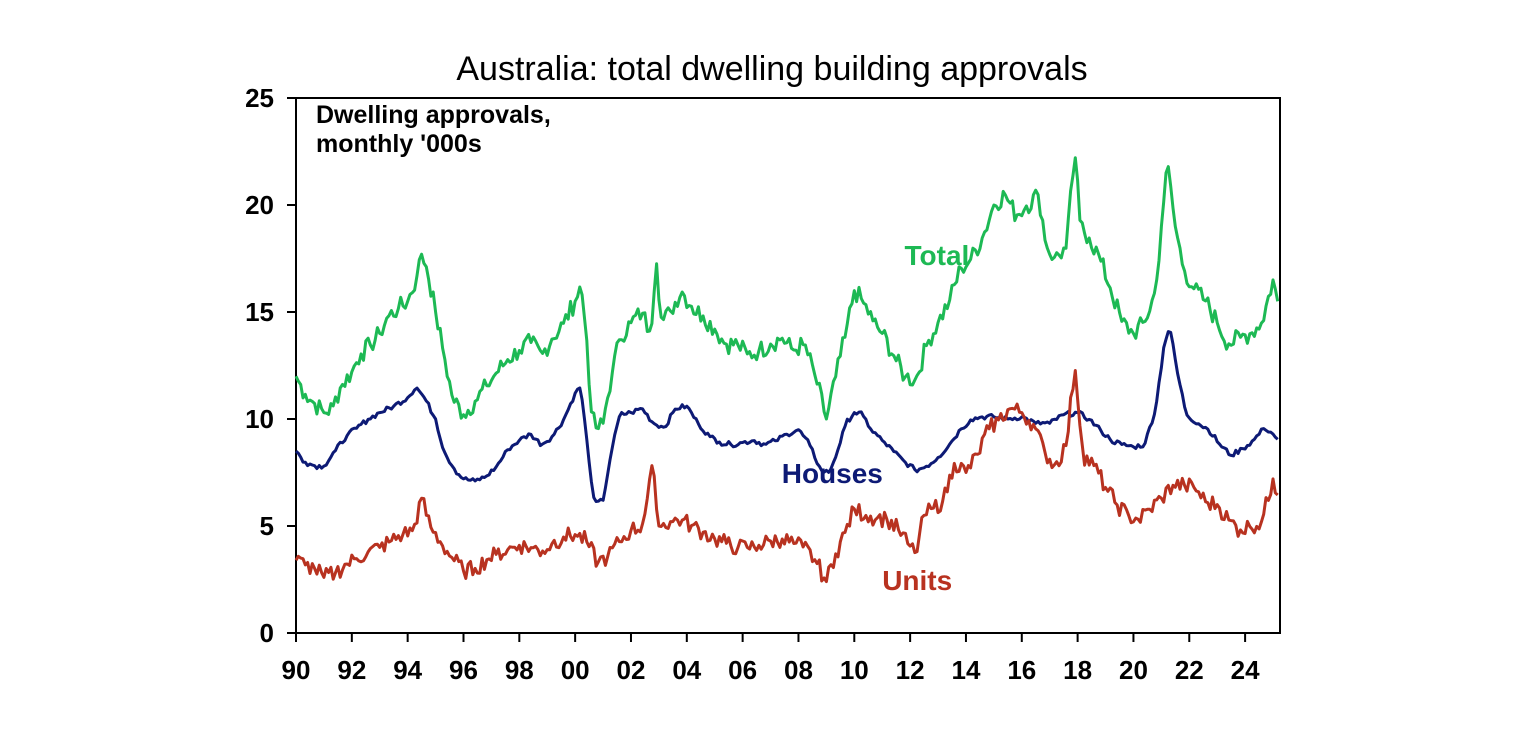 The image size is (1536, 737). Describe the element at coordinates (965, 670) in the screenshot. I see `x-tick-label: 14` at that location.